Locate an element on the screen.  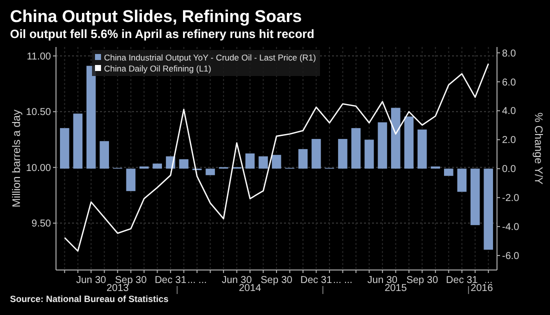
y2-tick-label: 2.0 is located at coordinates (509, 140).